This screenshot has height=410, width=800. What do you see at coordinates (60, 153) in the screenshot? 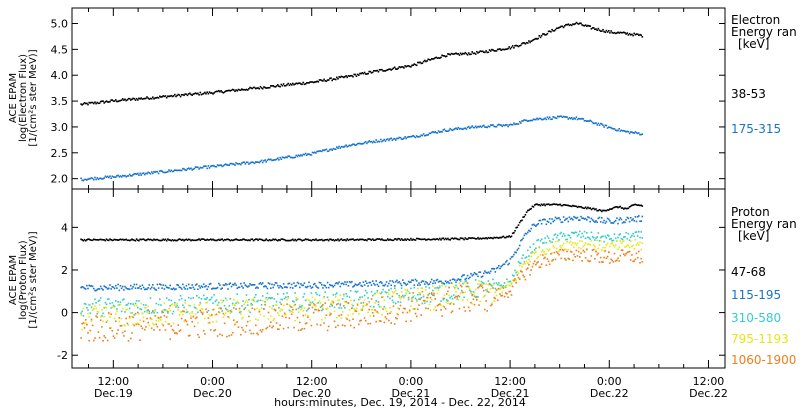
I see `y-tick-label: 2.5` at bounding box center [60, 153].